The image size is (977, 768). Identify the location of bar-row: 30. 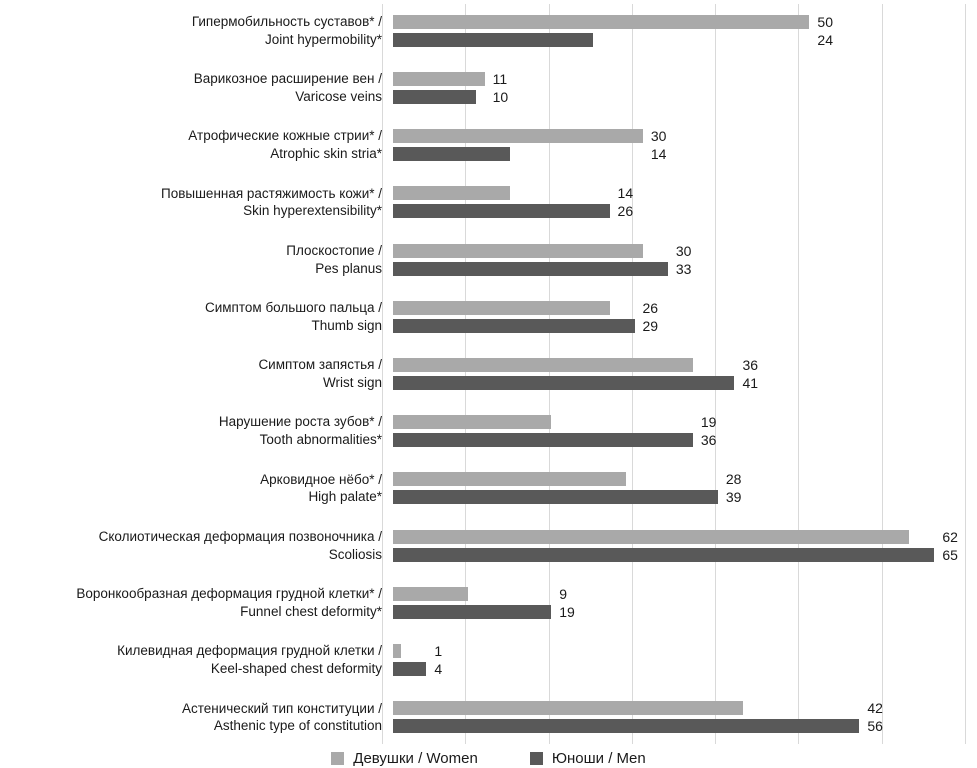
(684, 251).